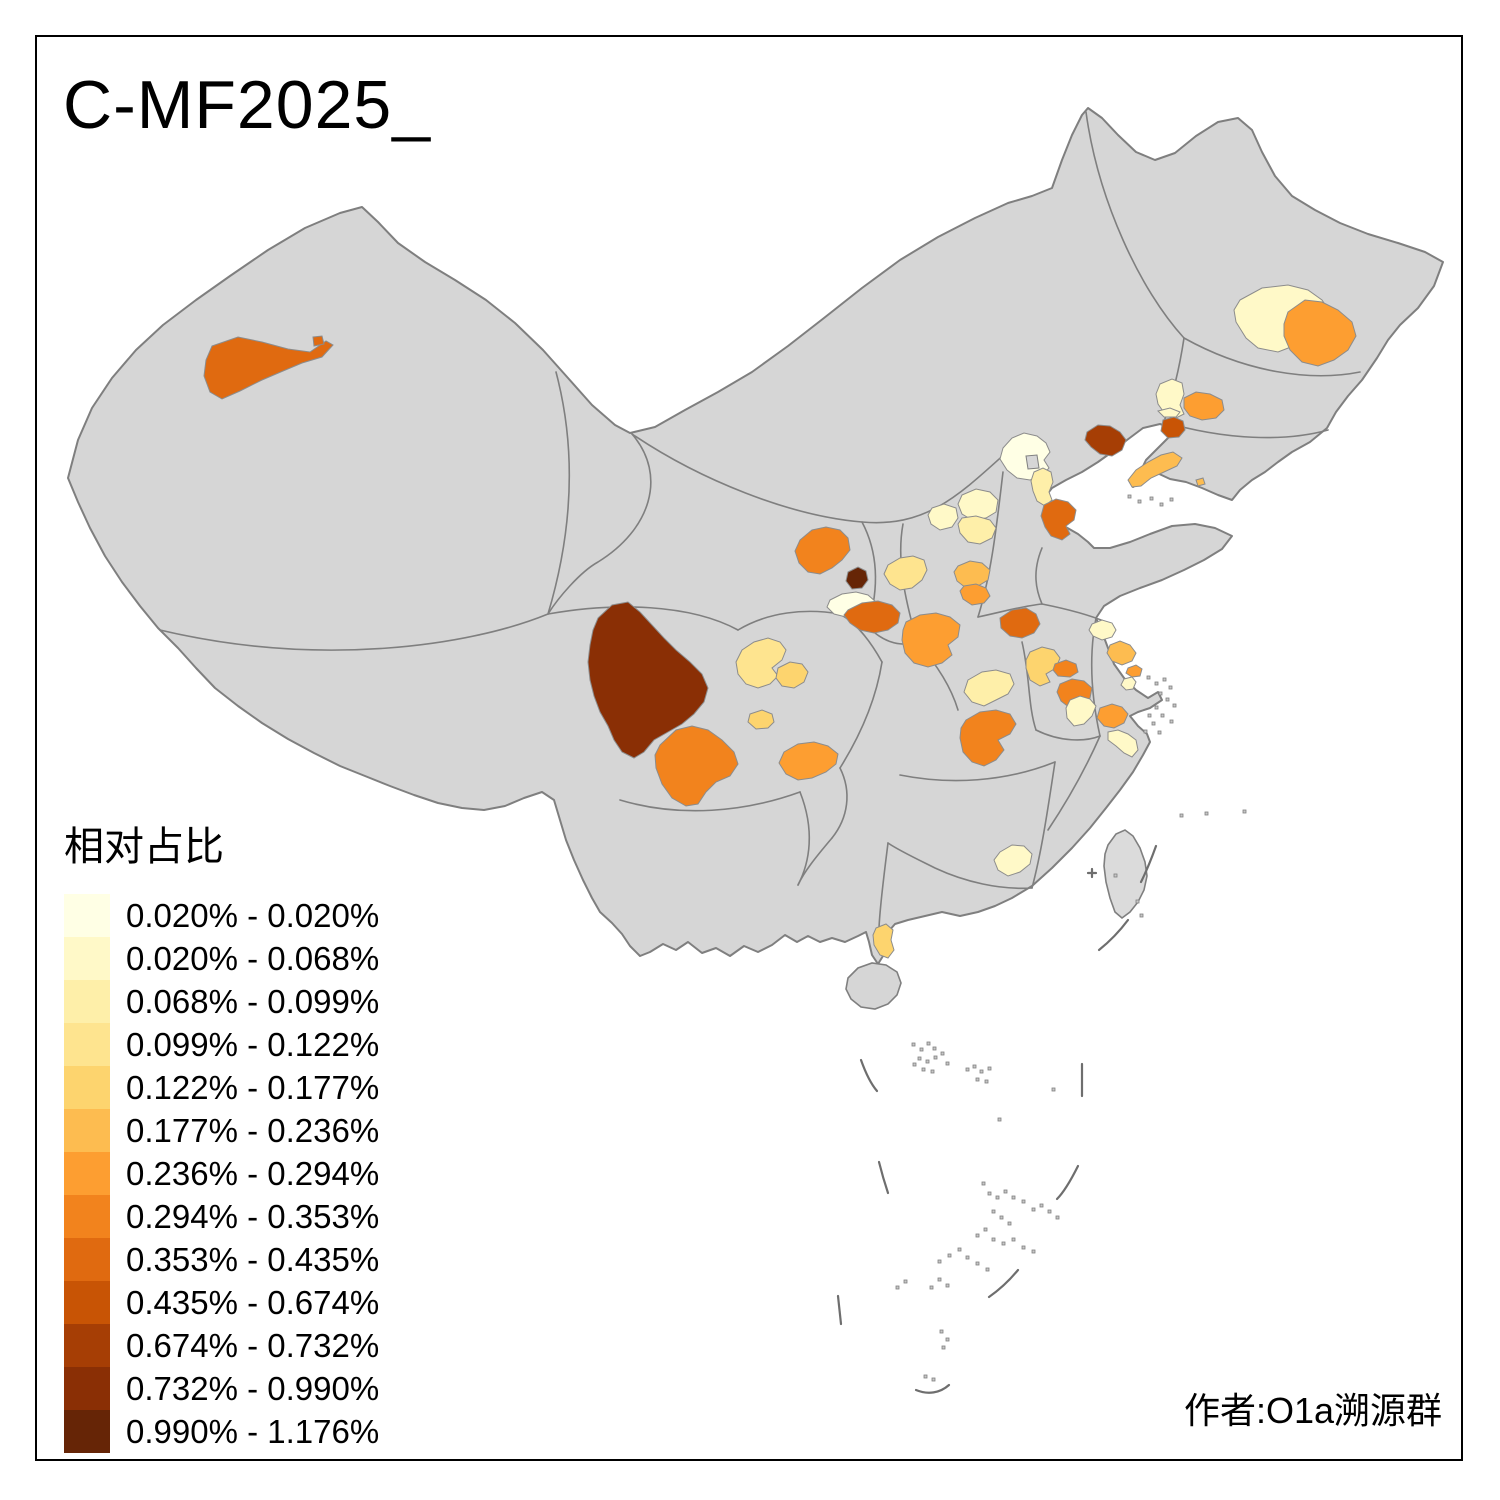  Describe the element at coordinates (1125, 874) in the screenshot. I see `taiwan-island` at that location.